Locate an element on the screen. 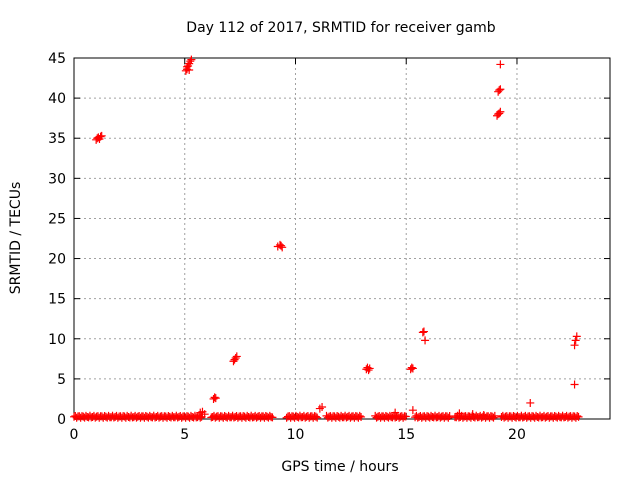  y-tick-label: 20 is located at coordinates (57, 260).